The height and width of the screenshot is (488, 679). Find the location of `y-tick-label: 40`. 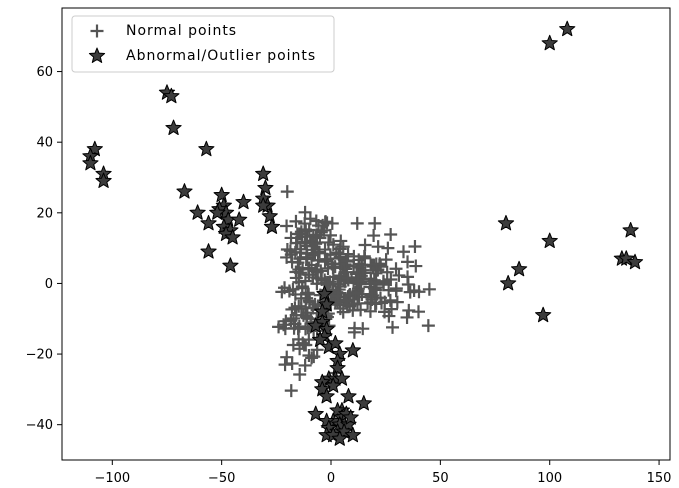

y-tick-label: 40 is located at coordinates (44, 143).